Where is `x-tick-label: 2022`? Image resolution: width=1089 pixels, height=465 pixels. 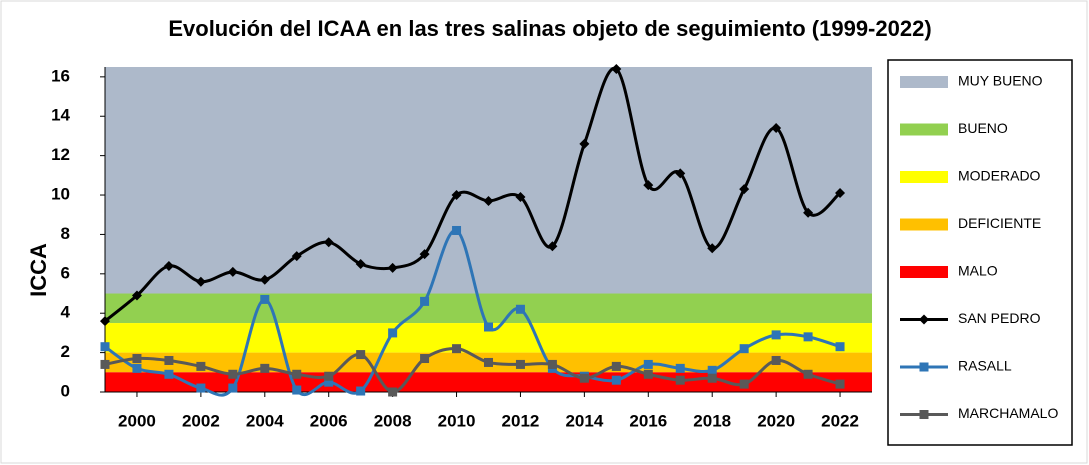 x-tick-label: 2022 is located at coordinates (840, 420).